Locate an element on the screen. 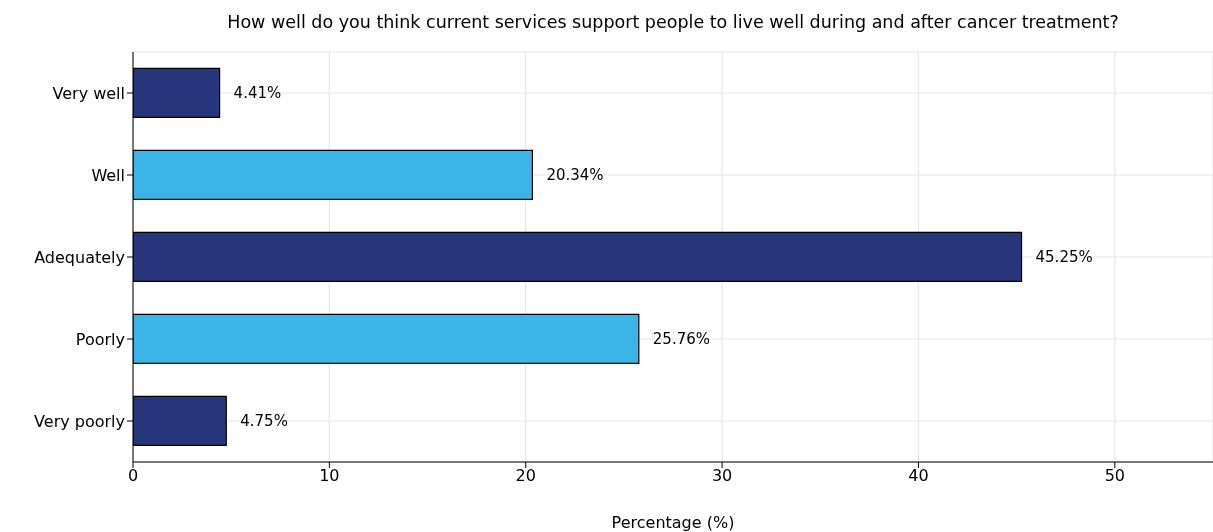  x-tick-label: 20 is located at coordinates (525, 476).